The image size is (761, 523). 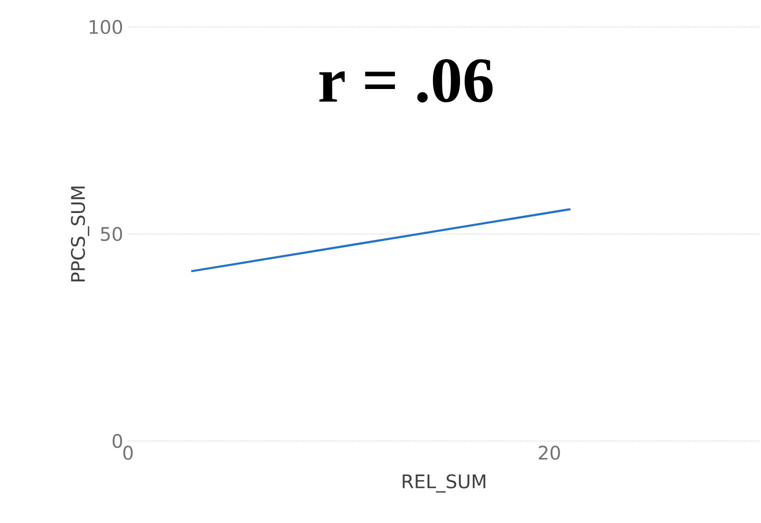 What do you see at coordinates (111, 234) in the screenshot?
I see `y-tick-label: 50` at bounding box center [111, 234].